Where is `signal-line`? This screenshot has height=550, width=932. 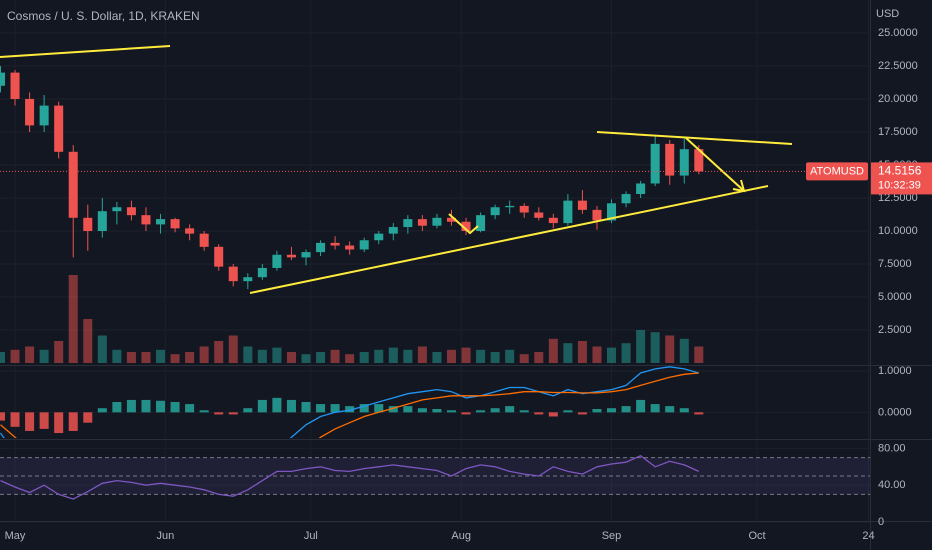 signal-line is located at coordinates (349, 405).